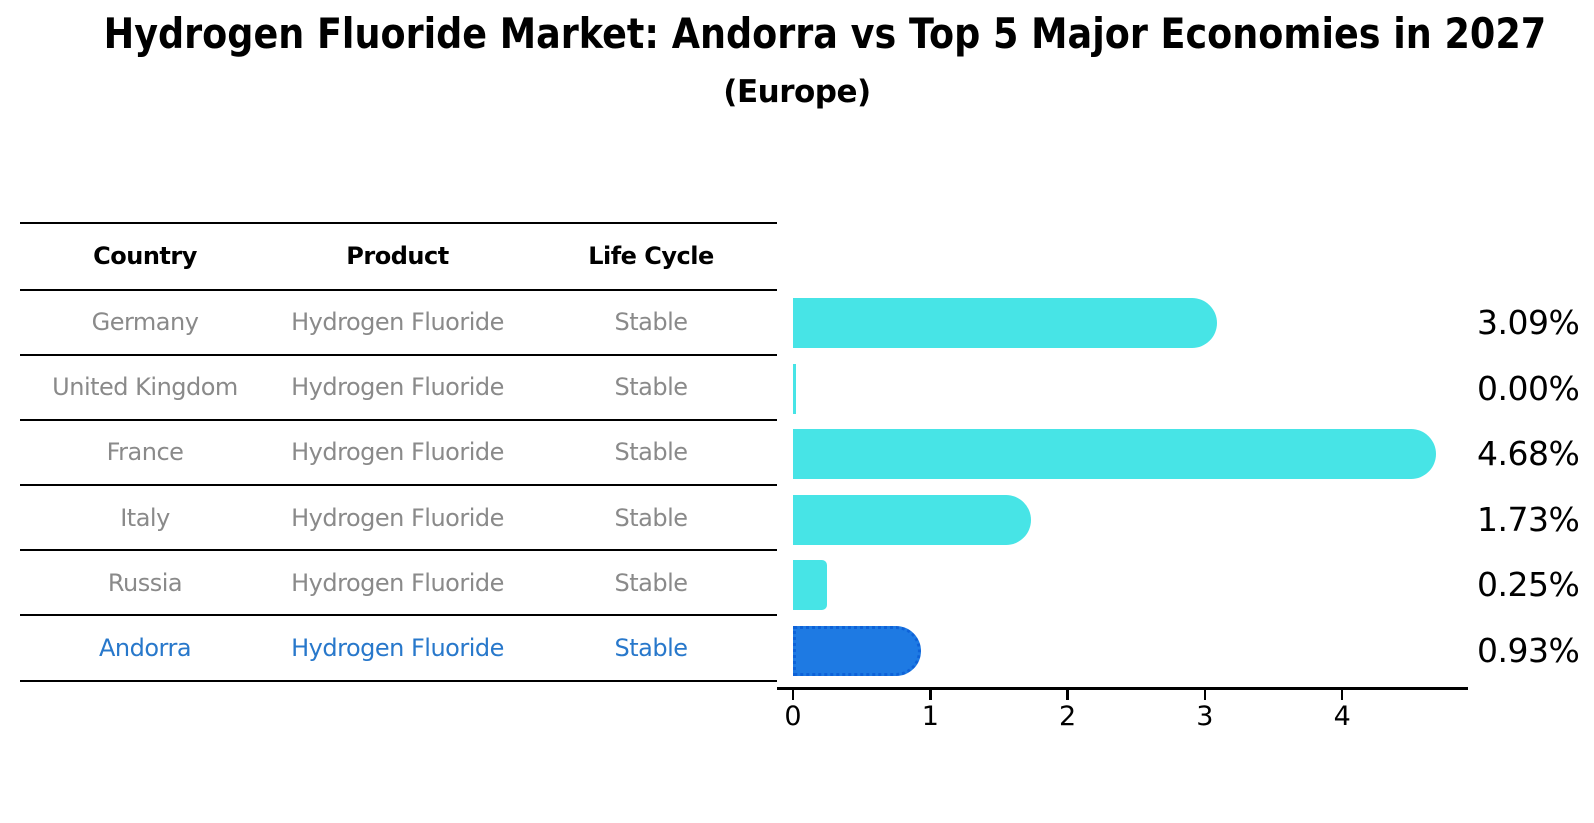 This screenshot has height=823, width=1594. Describe the element at coordinates (145, 517) in the screenshot. I see `cell-country: Italy` at that location.